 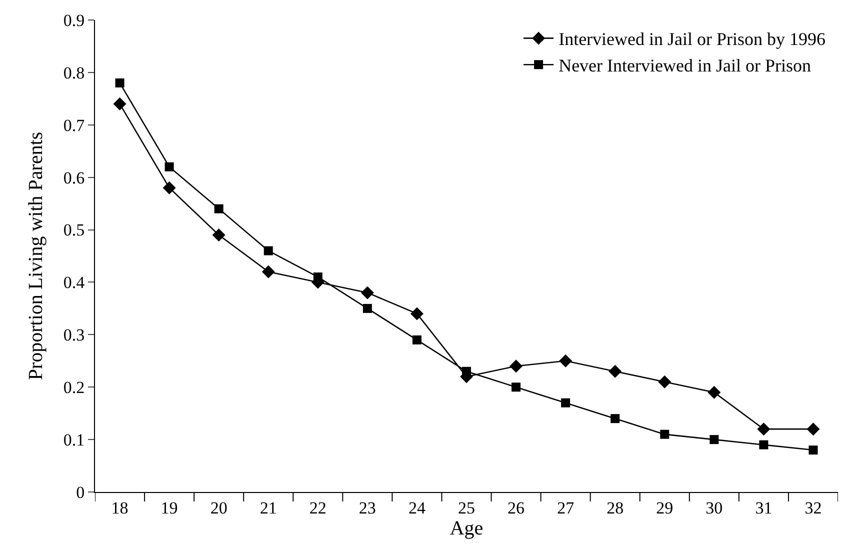 I want to click on y-tick-label: 0.3, so click(x=74, y=335).